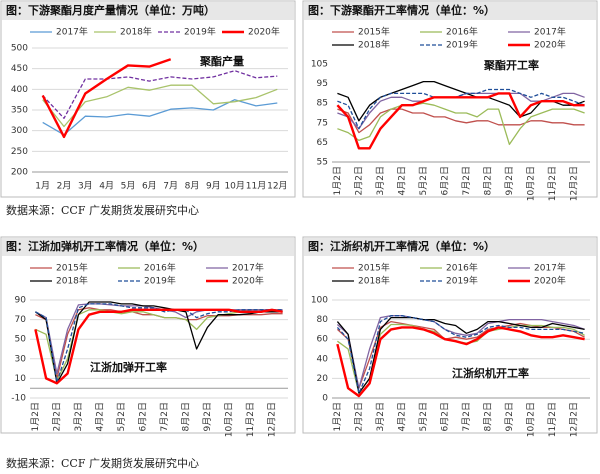  I want to click on y-tick-label: 30, so click(21, 359).